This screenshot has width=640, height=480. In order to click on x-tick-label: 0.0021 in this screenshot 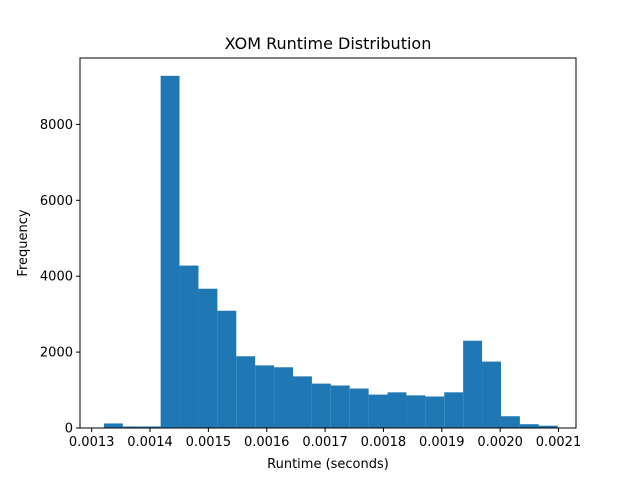, I will do `click(559, 442)`.